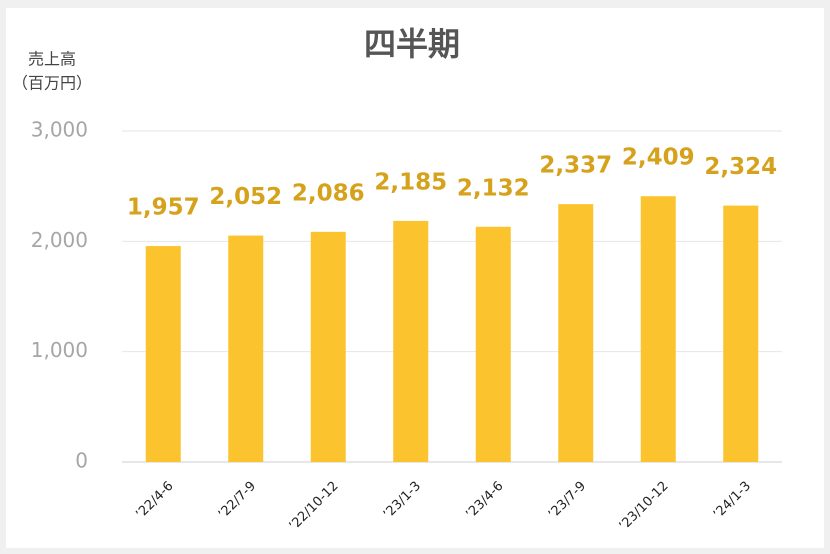 Image resolution: width=830 pixels, height=554 pixels. I want to click on y-tick-label: 0, so click(81, 461).